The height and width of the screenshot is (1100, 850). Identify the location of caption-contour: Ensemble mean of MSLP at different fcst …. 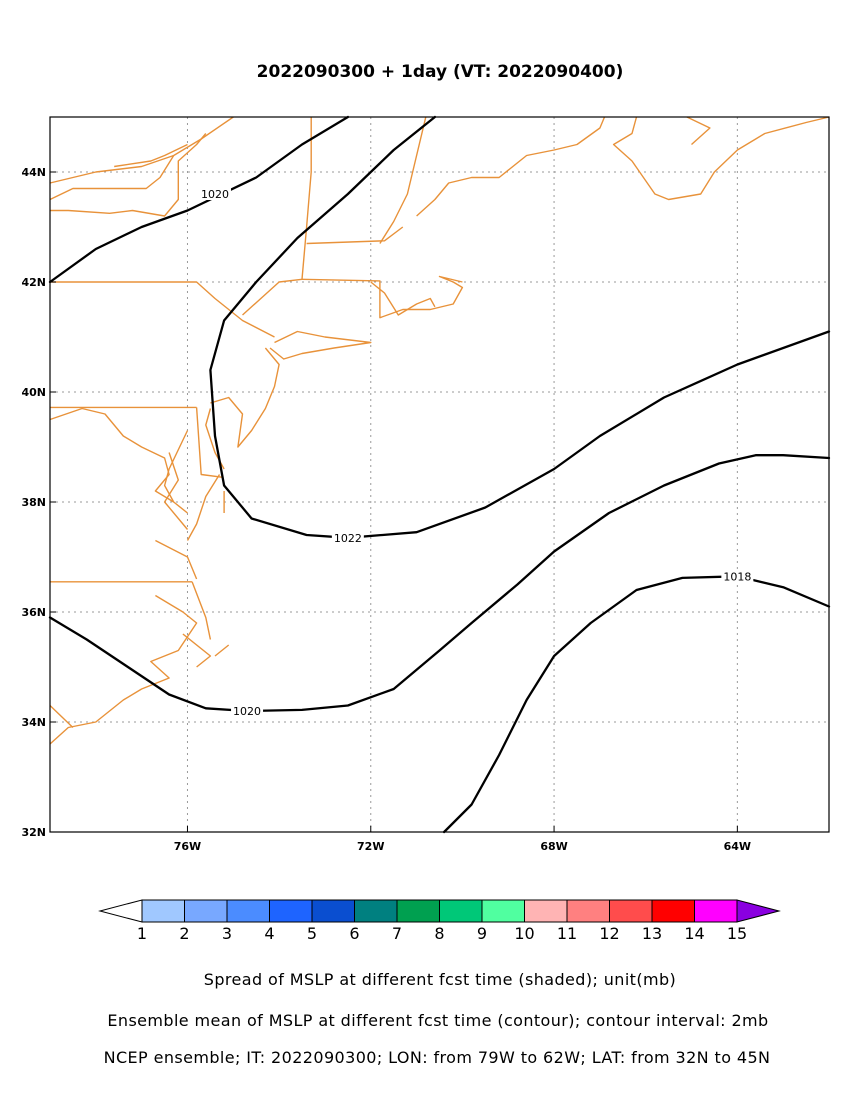
(437, 1020).